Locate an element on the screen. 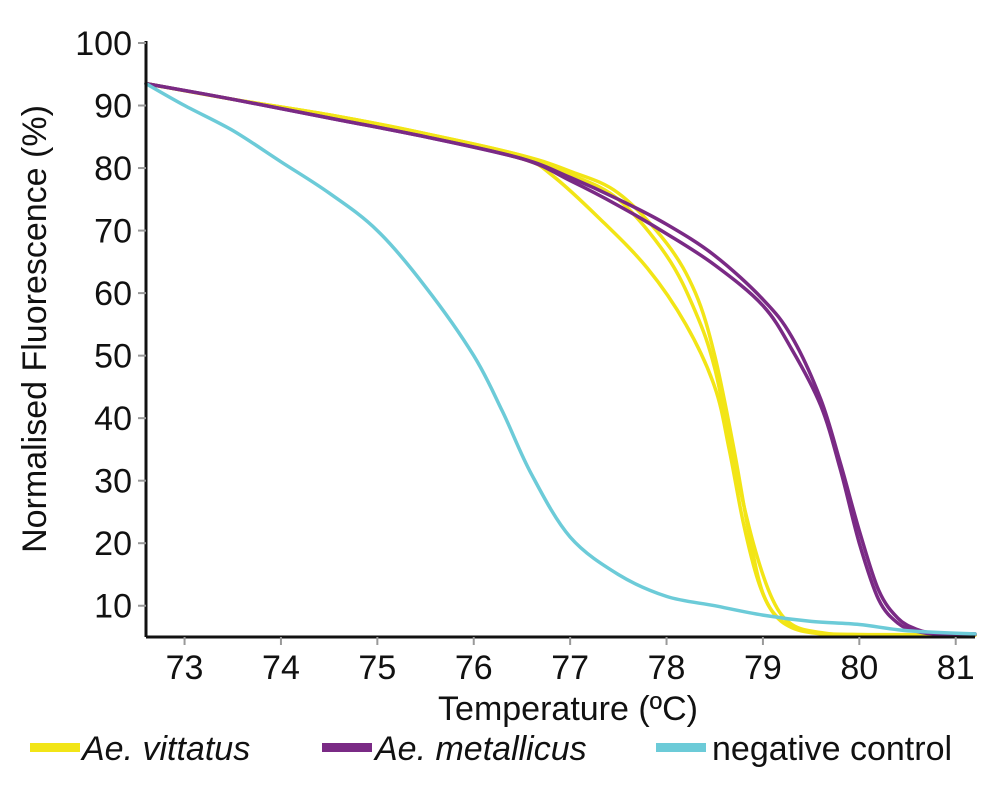 The width and height of the screenshot is (1000, 805). y-tick-label-70: 70 is located at coordinates (113, 232).